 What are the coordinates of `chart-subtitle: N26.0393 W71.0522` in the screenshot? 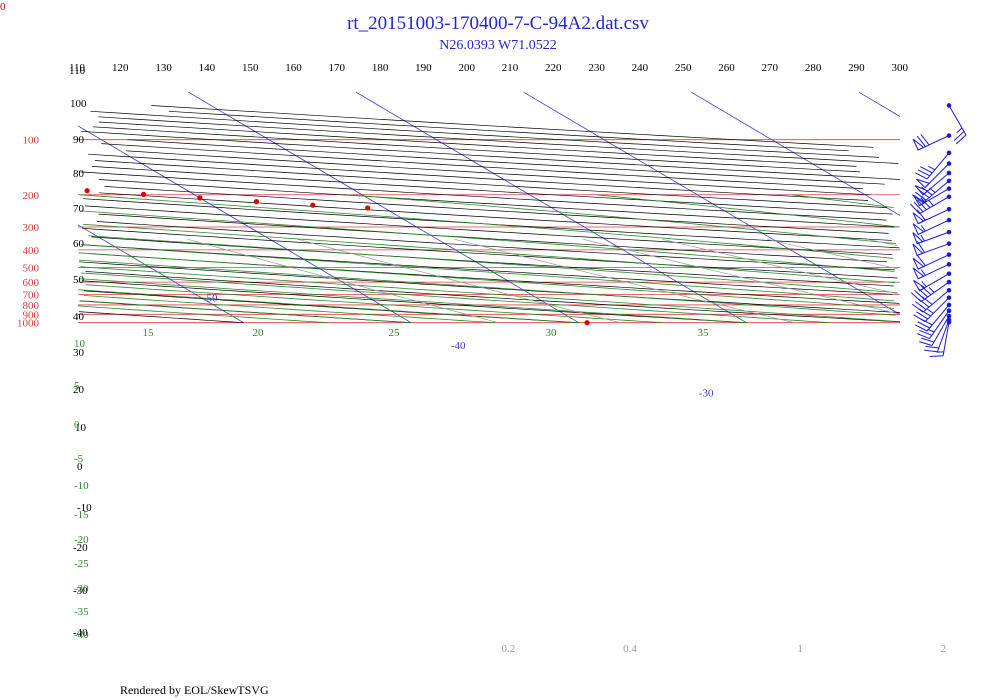 It's located at (498, 45).